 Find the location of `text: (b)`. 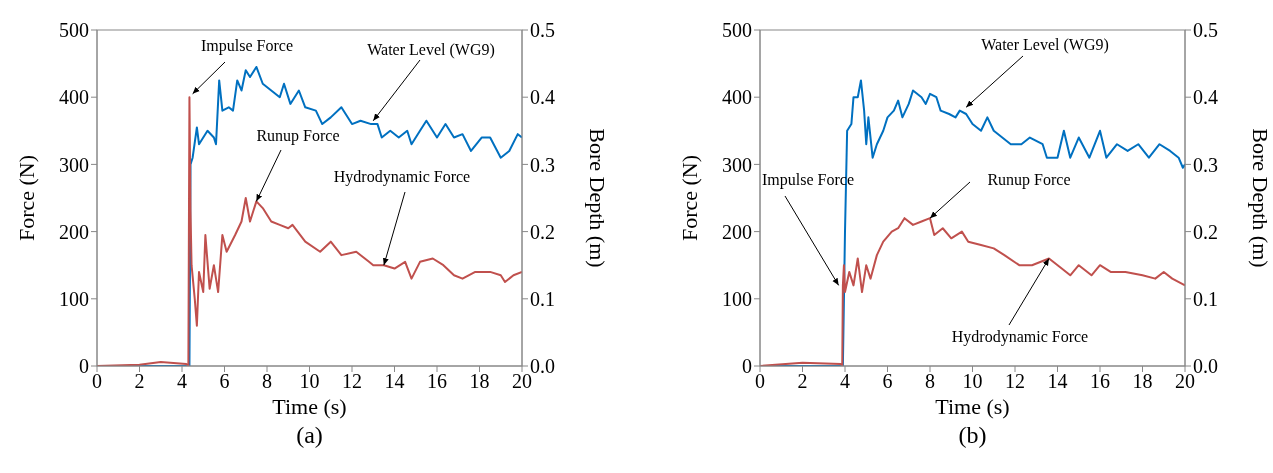

text: (b) is located at coordinates (972, 435).